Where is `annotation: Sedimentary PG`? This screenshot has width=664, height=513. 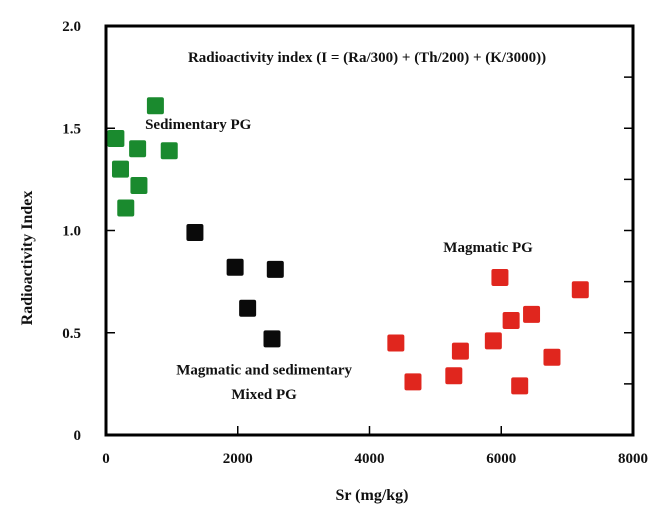 annotation: Sedimentary PG is located at coordinates (198, 125).